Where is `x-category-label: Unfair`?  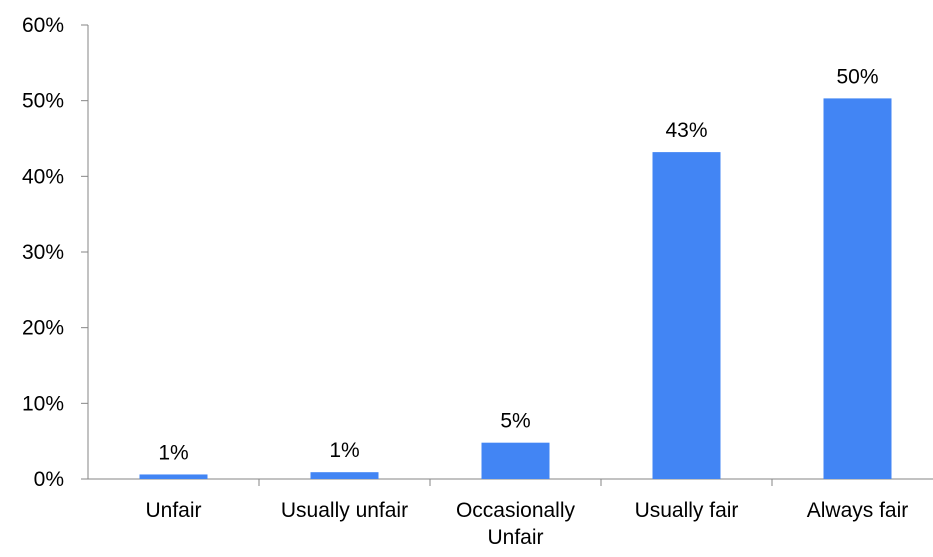
x-category-label: Unfair is located at coordinates (173, 510).